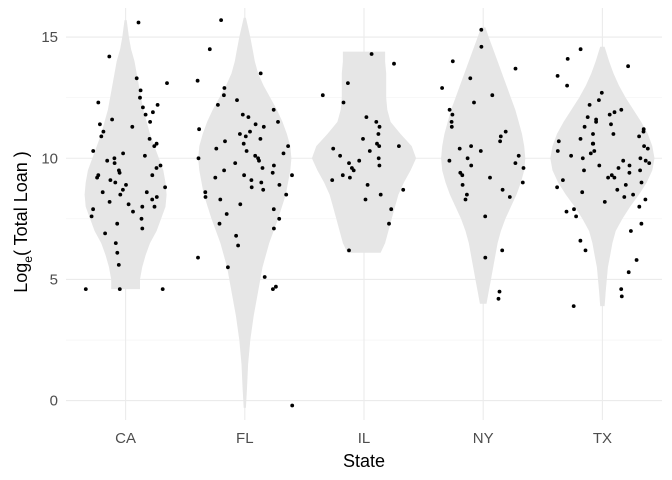  Describe the element at coordinates (21, 203) in the screenshot. I see `y-axis-title-rest: ( Total Loan )` at that location.